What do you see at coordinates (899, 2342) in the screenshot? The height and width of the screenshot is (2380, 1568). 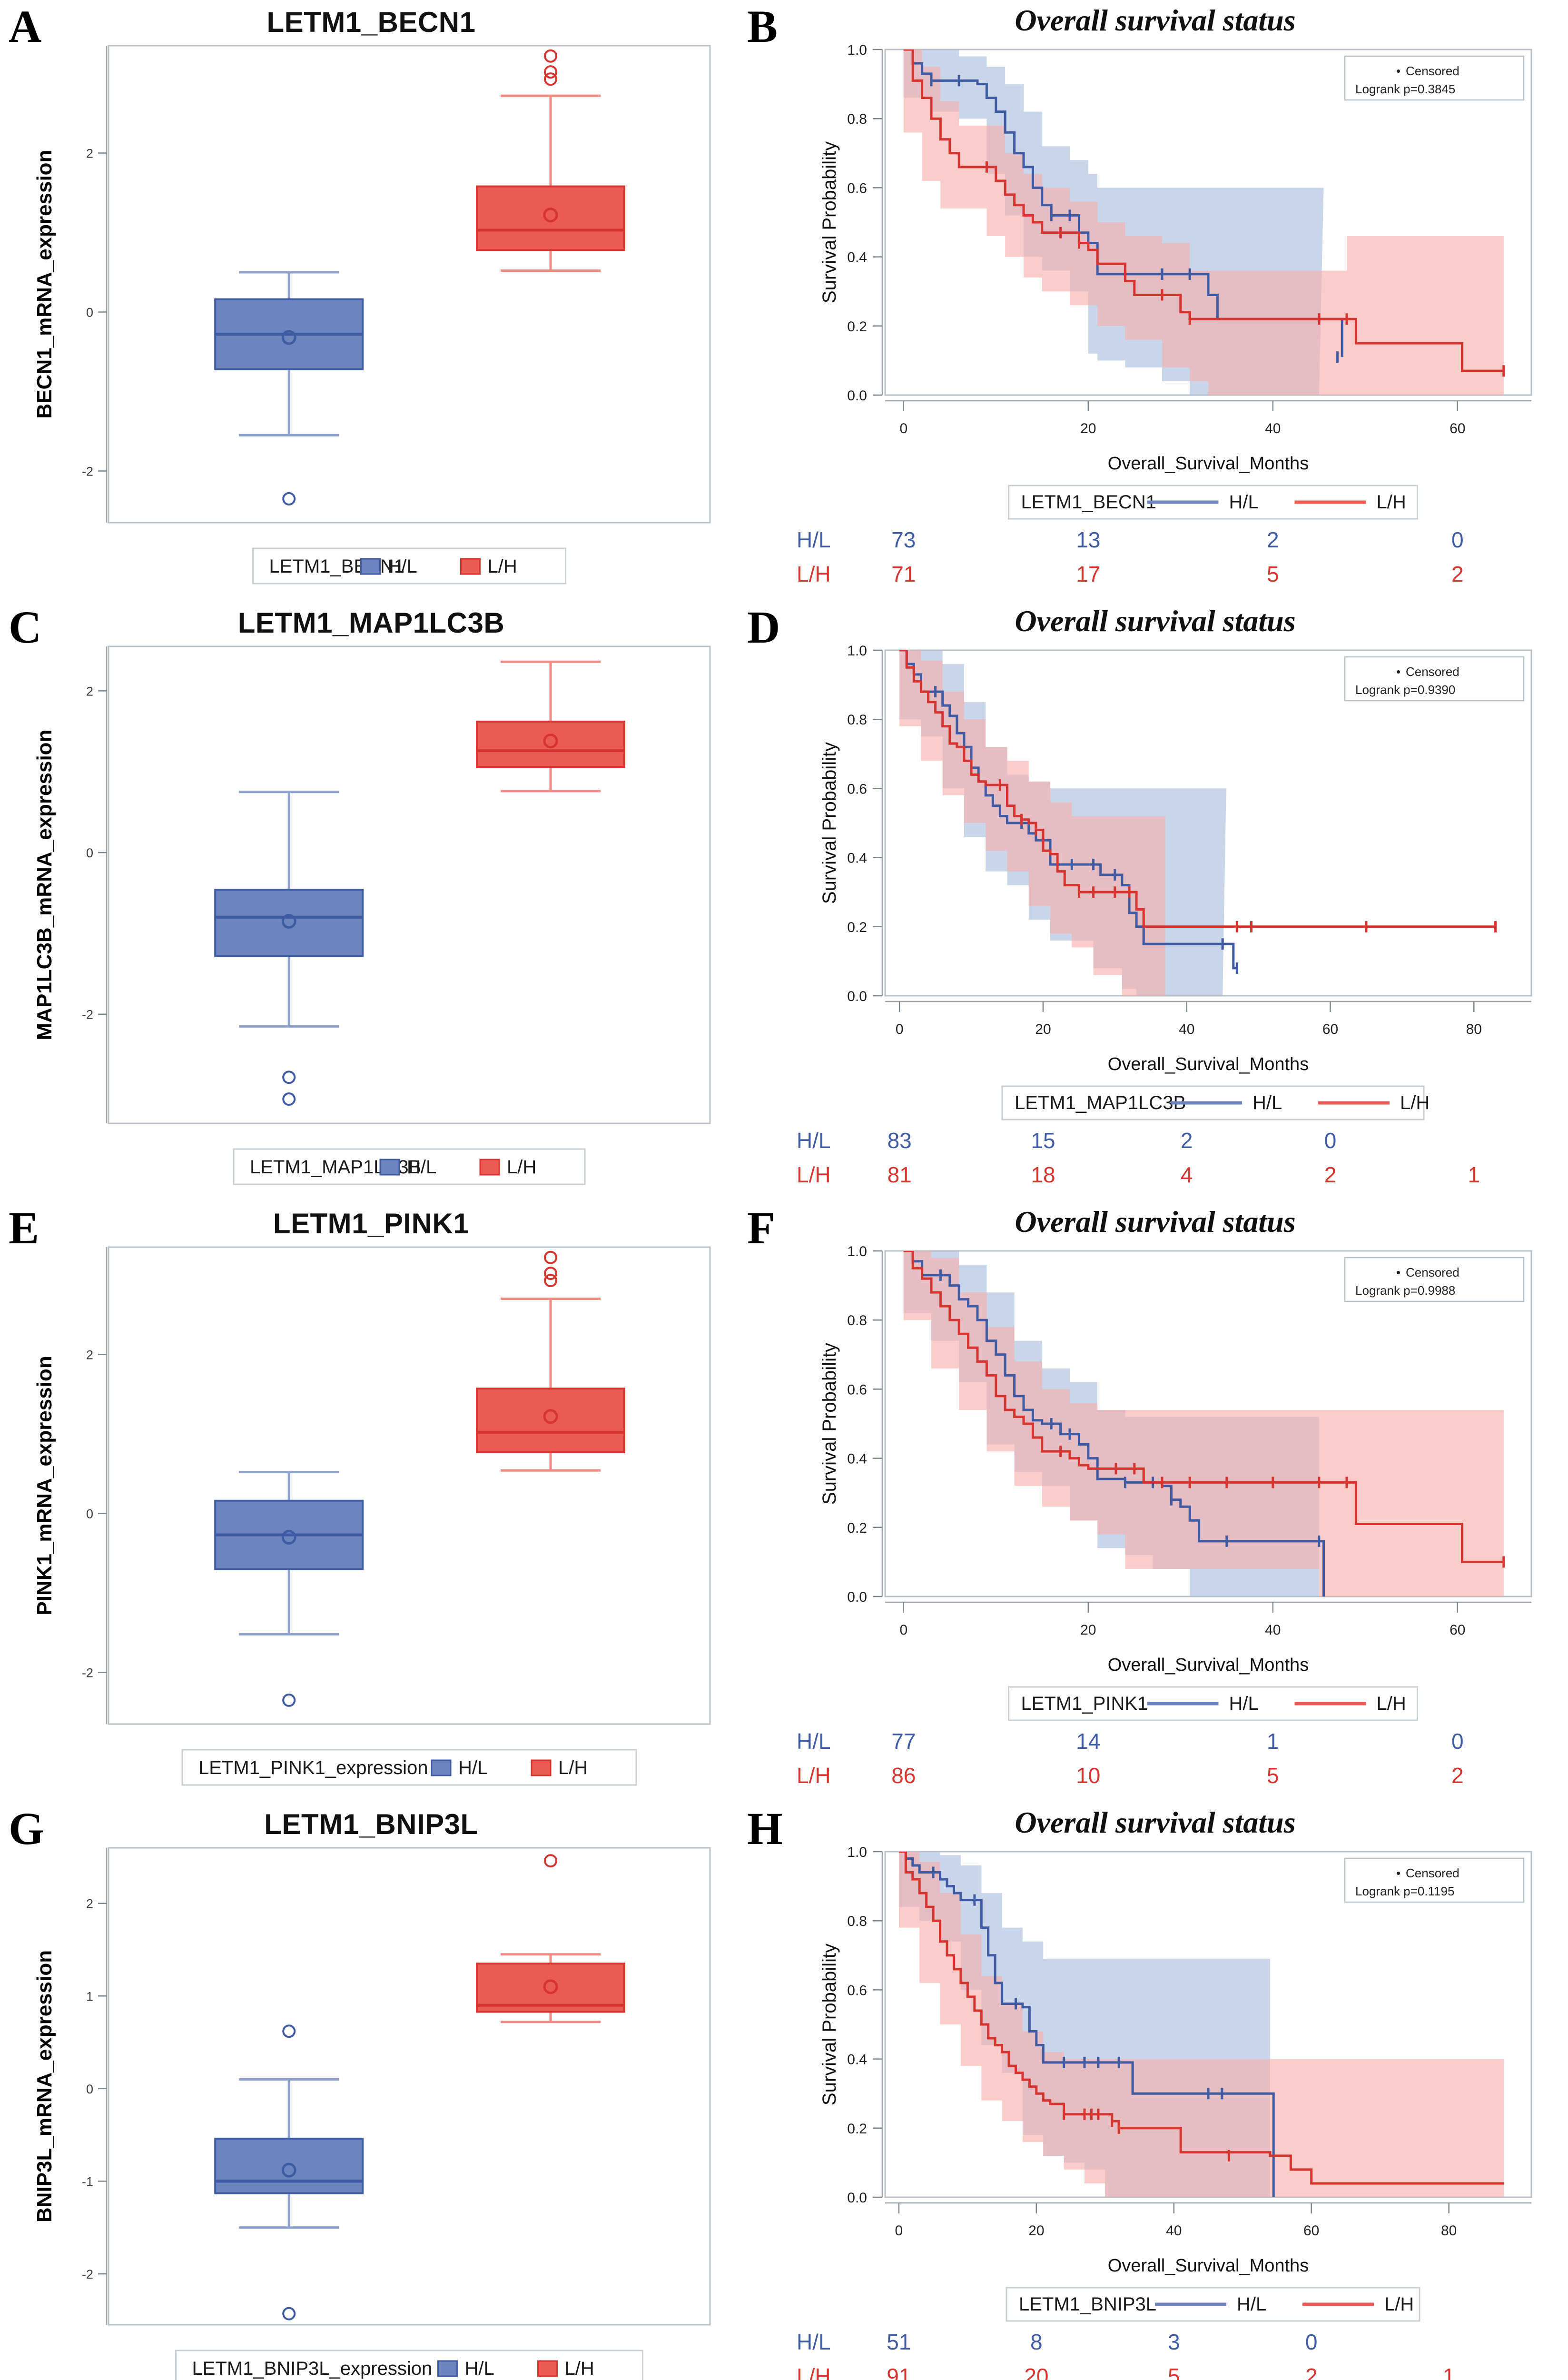 I see `risk-count: 51` at bounding box center [899, 2342].